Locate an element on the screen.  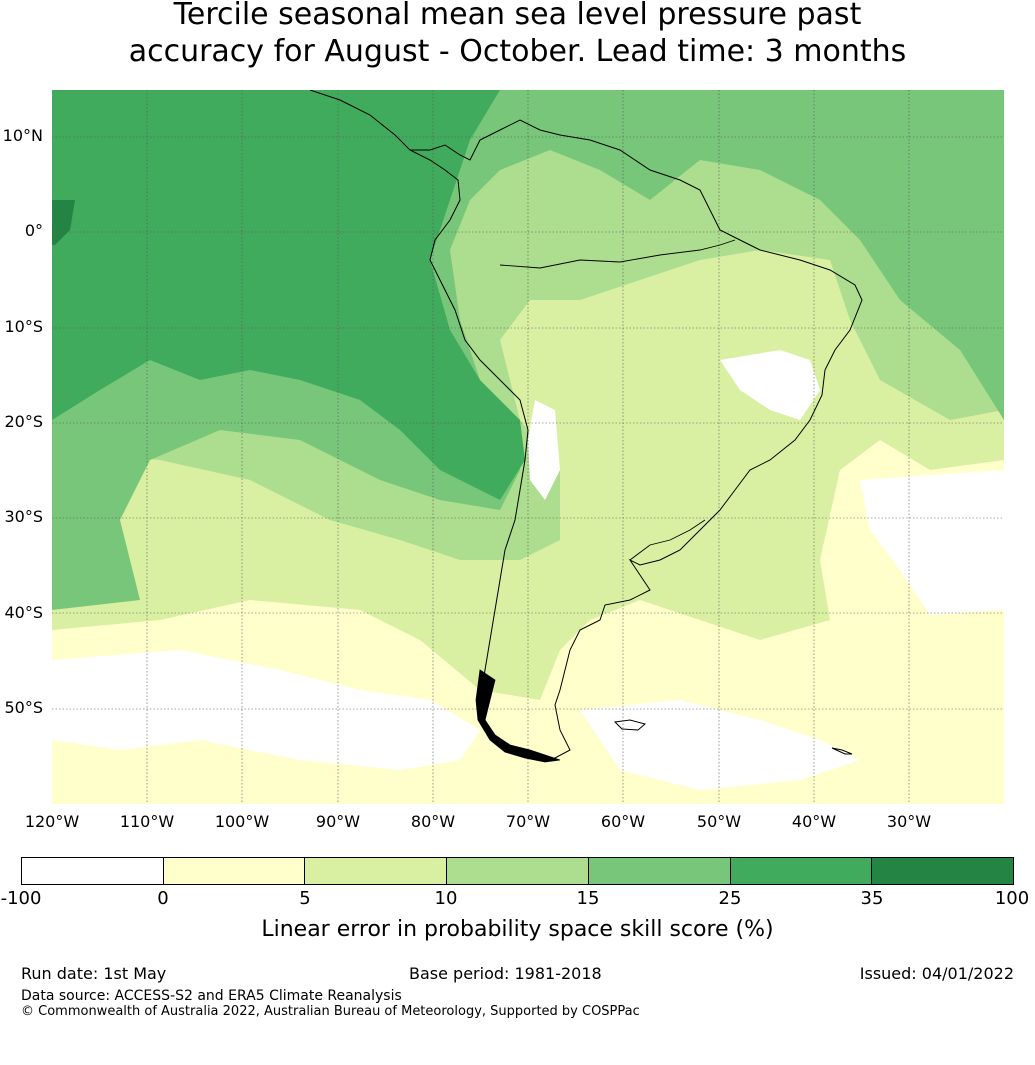
lon-label-40w: 40°W is located at coordinates (814, 821).